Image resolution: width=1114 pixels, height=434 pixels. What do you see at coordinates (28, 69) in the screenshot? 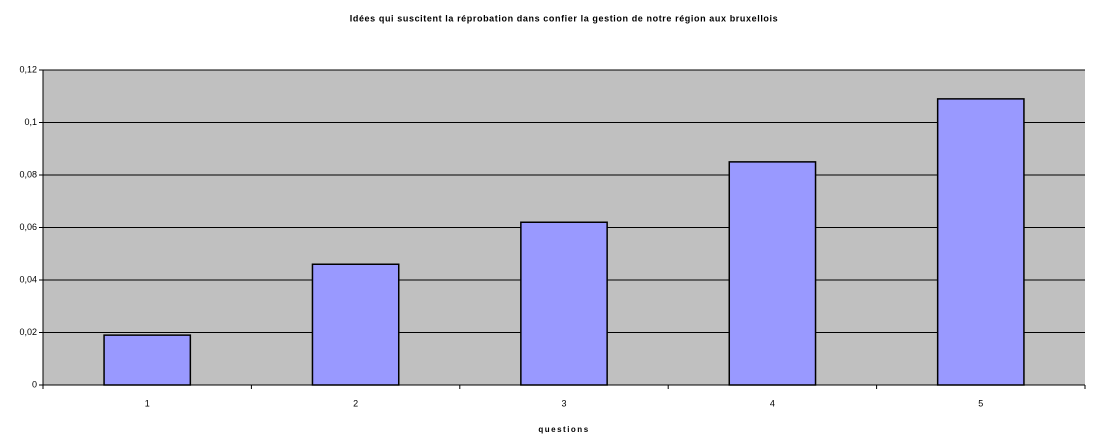
I see `y-tick-label: 0,12` at bounding box center [28, 69].